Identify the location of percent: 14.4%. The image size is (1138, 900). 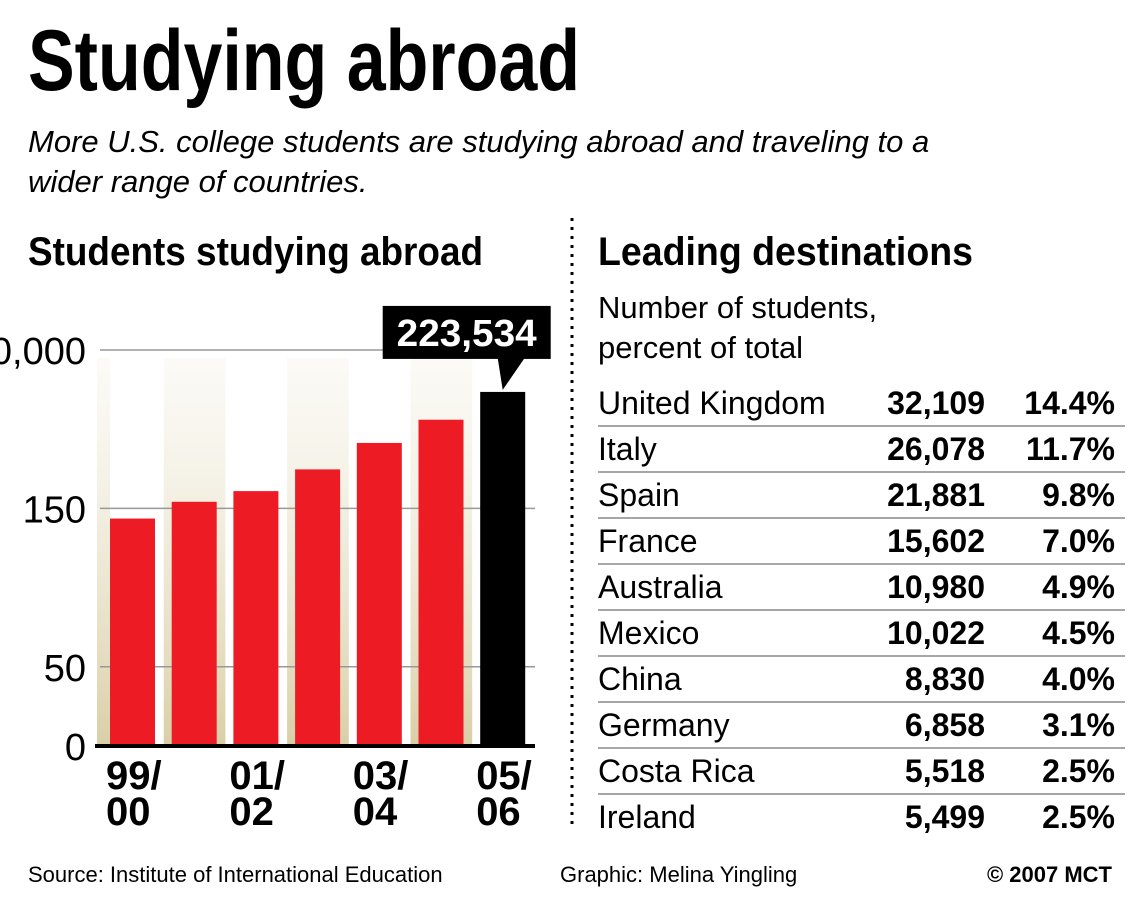
(1069, 403).